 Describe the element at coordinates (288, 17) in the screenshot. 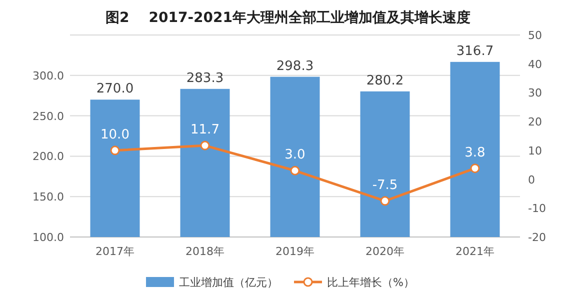

I see `chart-title: 图2 2017-2021年大理州全部工业增加值及其增长速度` at that location.